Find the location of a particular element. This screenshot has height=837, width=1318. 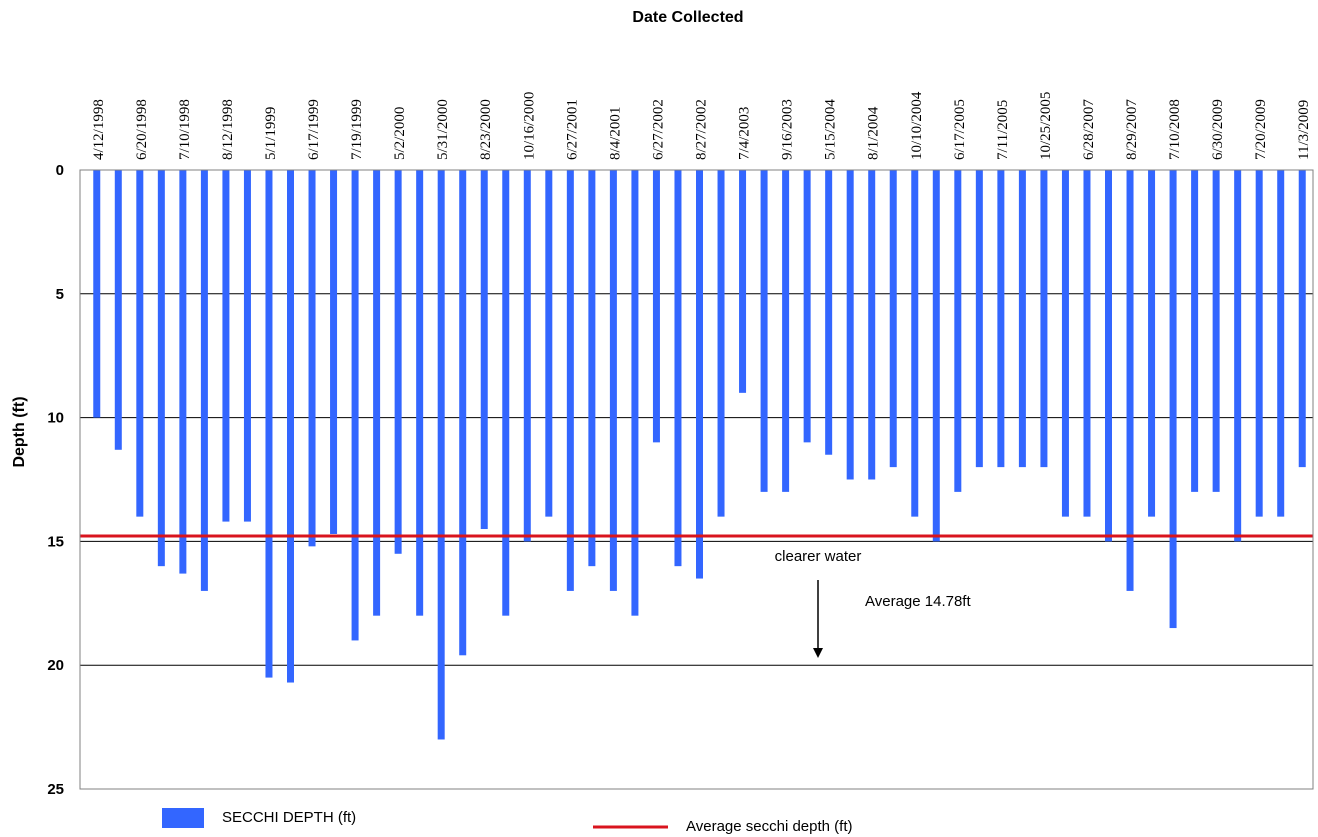

x-tick-label: 6/27/2001 is located at coordinates (572, 129).